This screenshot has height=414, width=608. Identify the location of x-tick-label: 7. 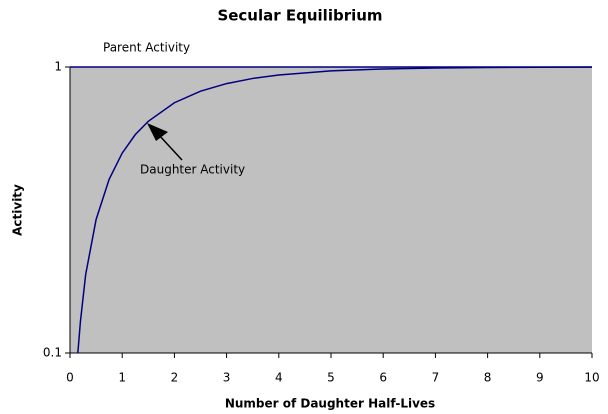
(436, 378).